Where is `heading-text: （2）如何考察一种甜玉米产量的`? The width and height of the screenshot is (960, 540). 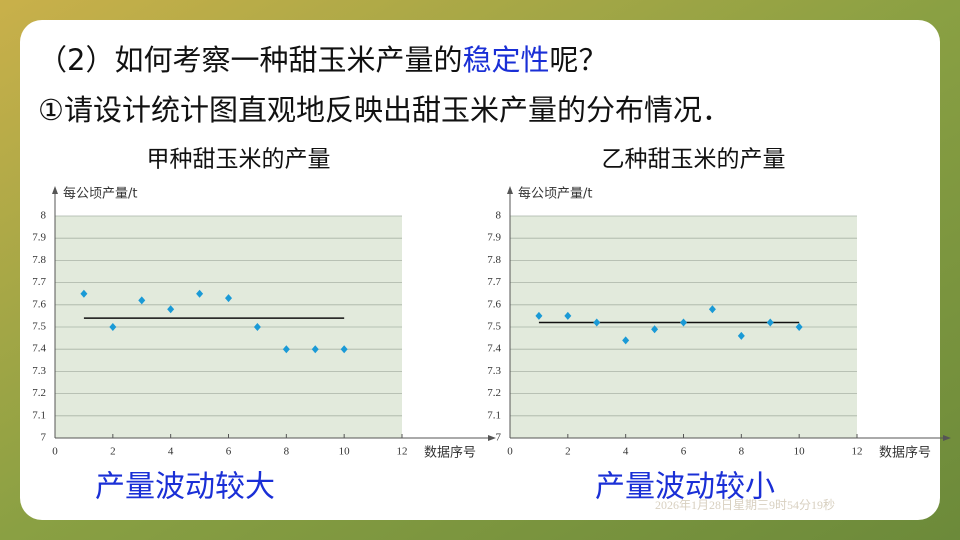 heading-text: （2）如何考察一种甜玉米产量的 is located at coordinates (250, 60).